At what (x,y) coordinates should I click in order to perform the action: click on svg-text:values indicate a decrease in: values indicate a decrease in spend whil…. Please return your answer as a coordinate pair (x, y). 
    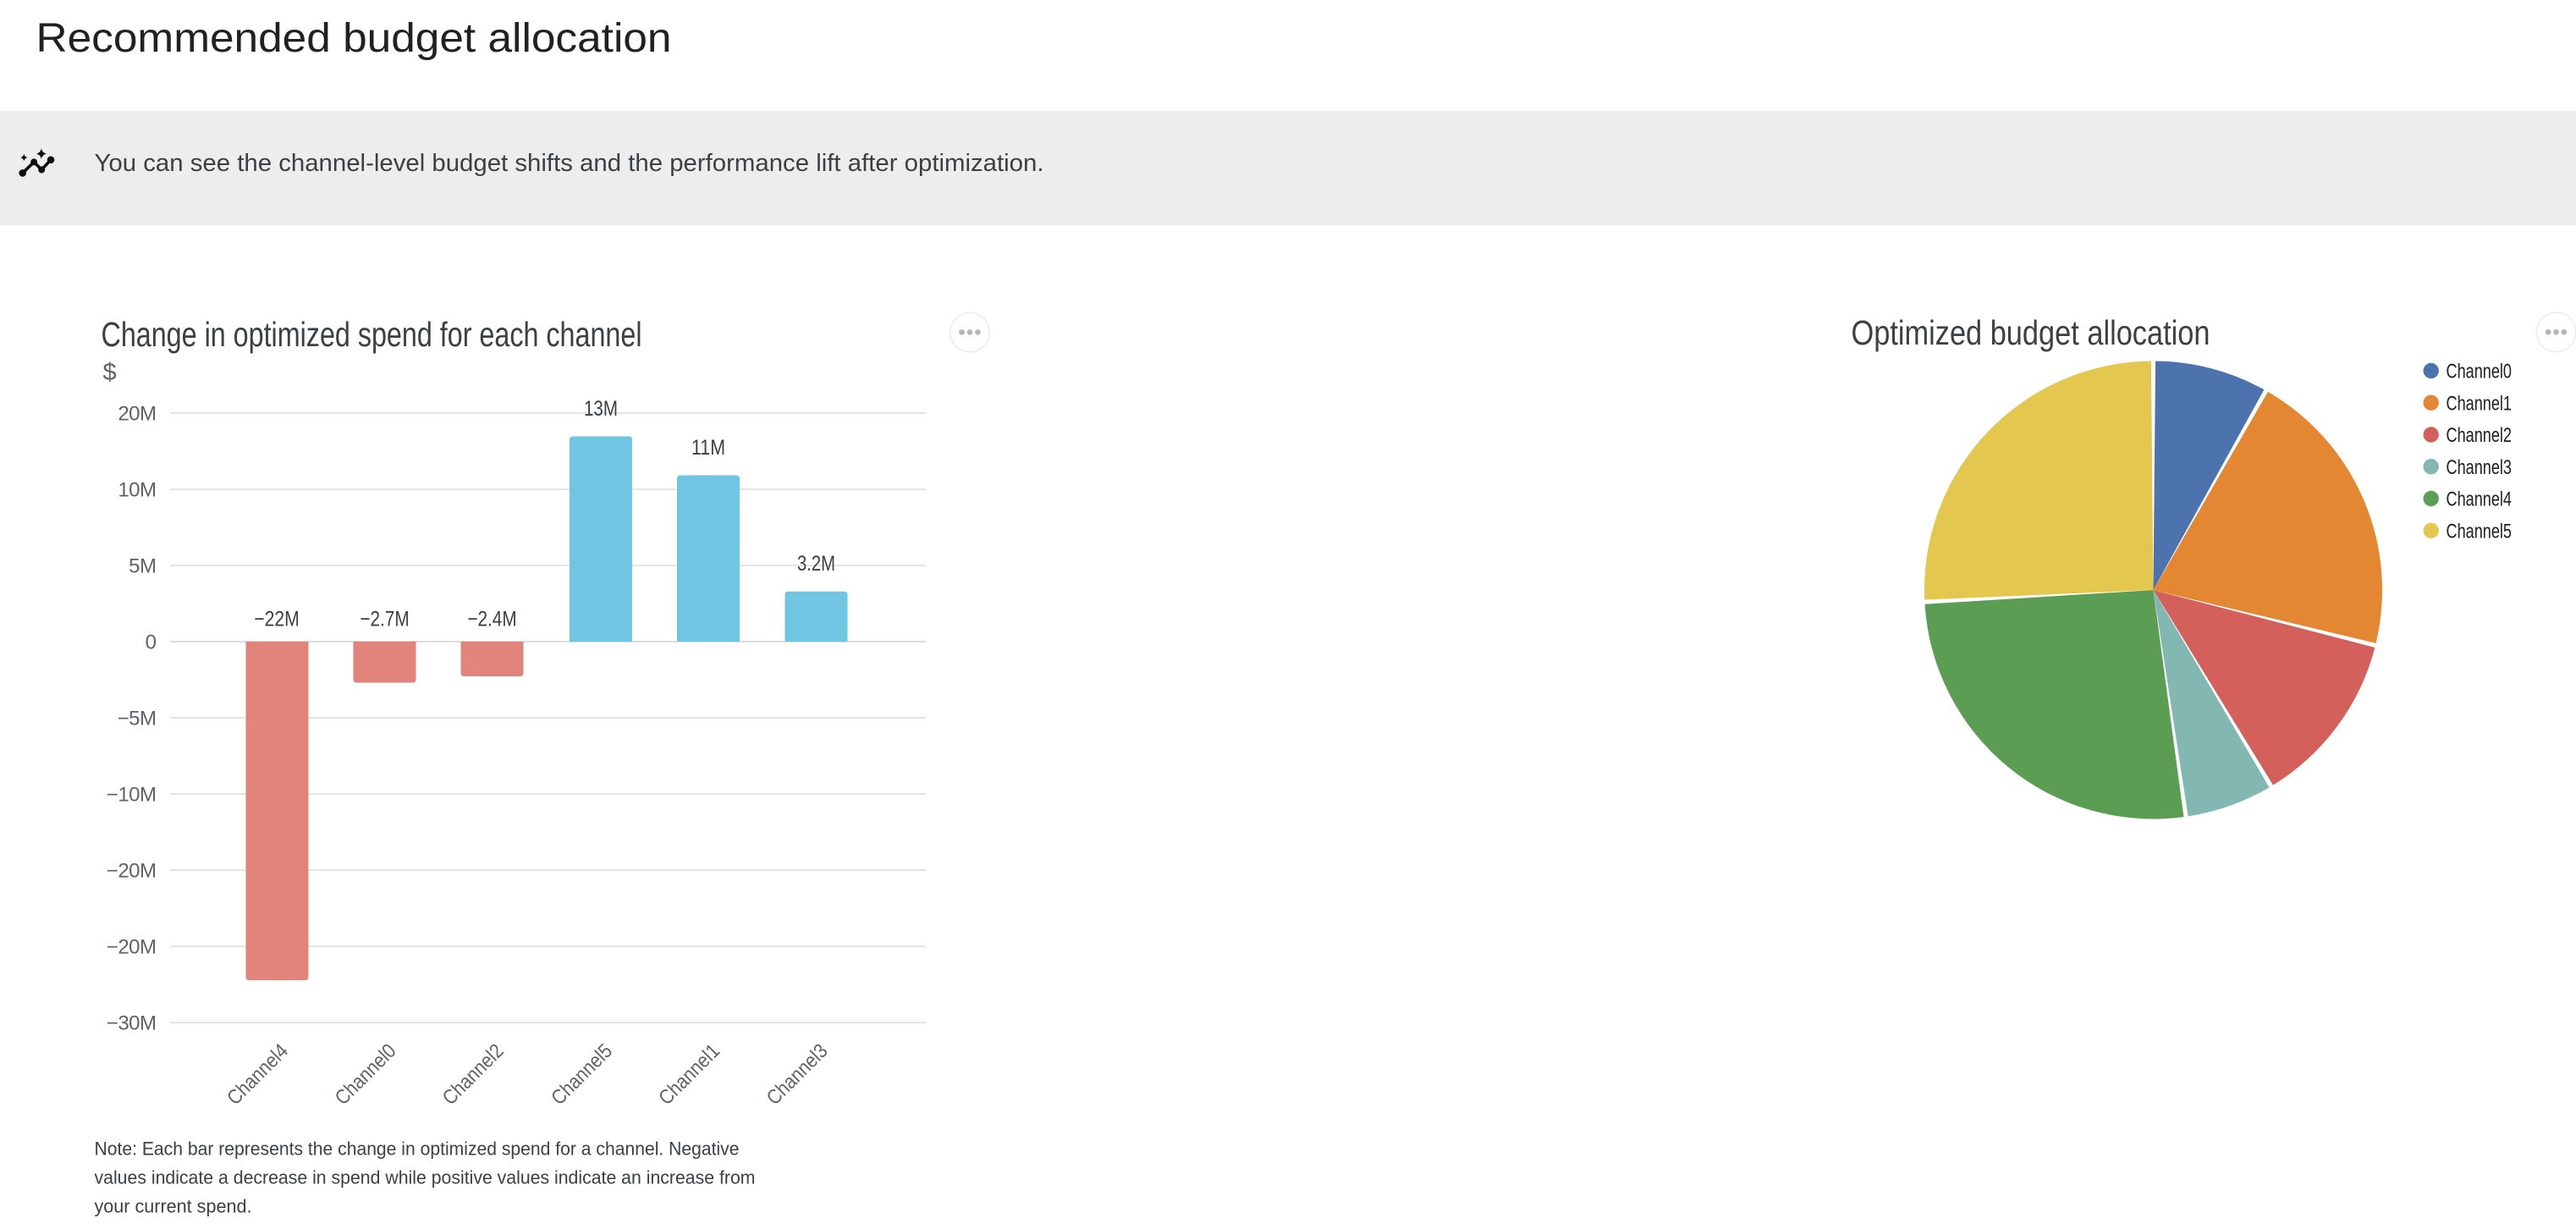
    Looking at the image, I should click on (425, 1177).